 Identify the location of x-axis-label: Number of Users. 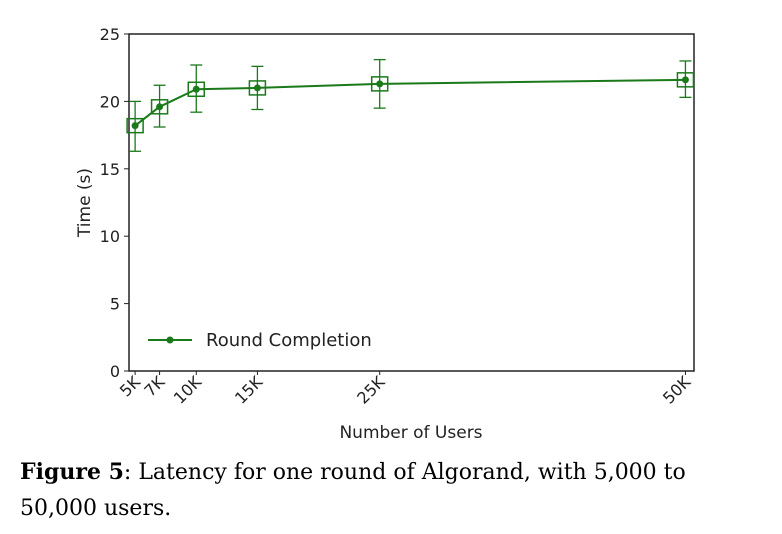
(410, 433).